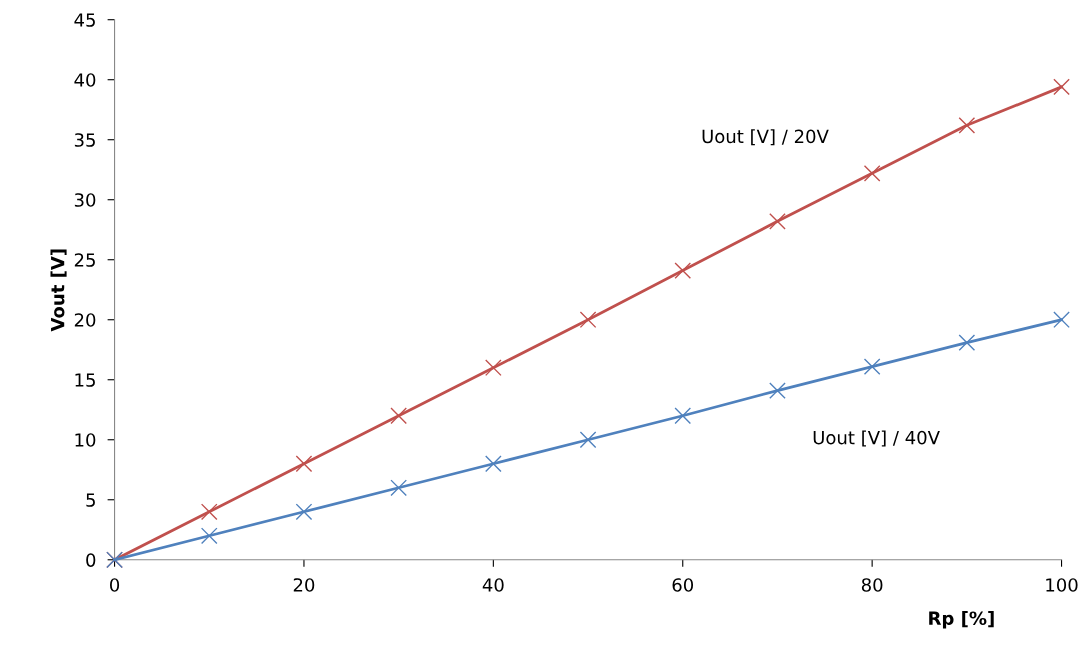  Describe the element at coordinates (84, 140) in the screenshot. I see `y-tick-label: 35` at that location.